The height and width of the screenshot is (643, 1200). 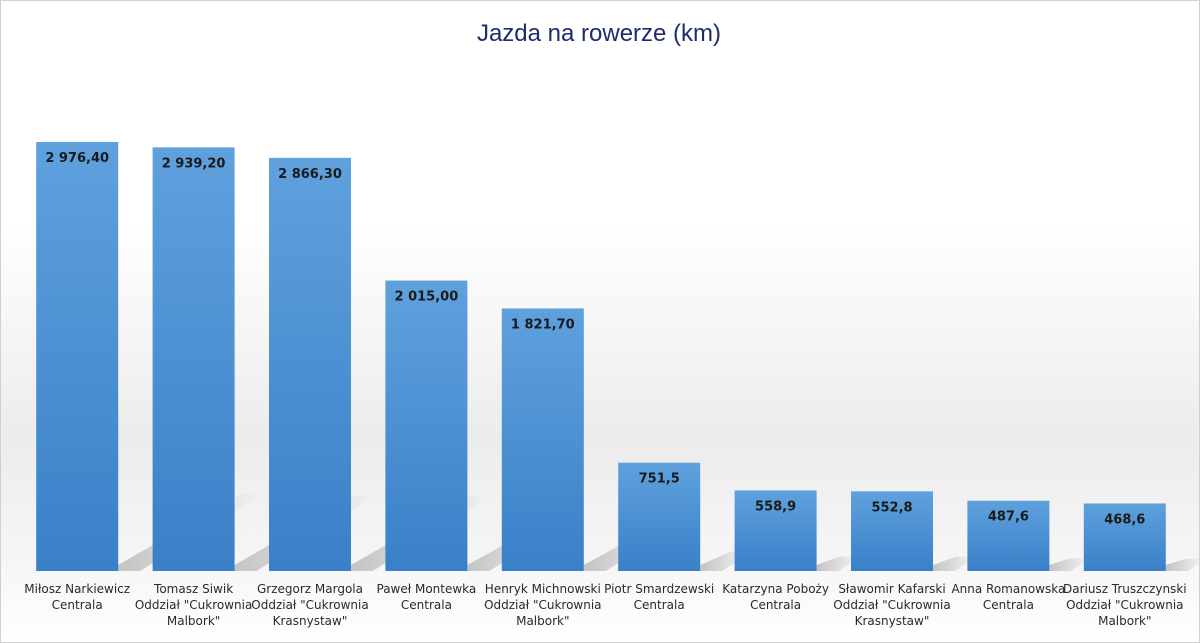 What do you see at coordinates (77, 158) in the screenshot?
I see `bar-value-label: 2 976,40` at bounding box center [77, 158].